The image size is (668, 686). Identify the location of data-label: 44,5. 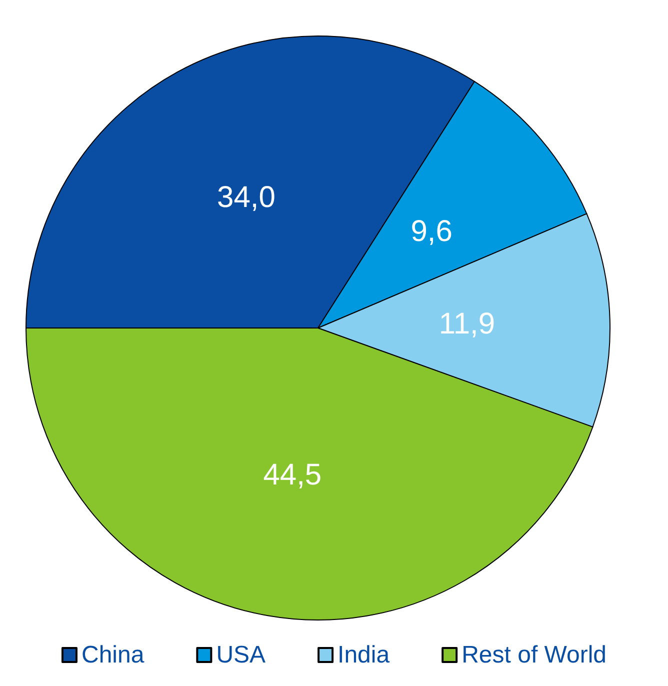
(292, 475).